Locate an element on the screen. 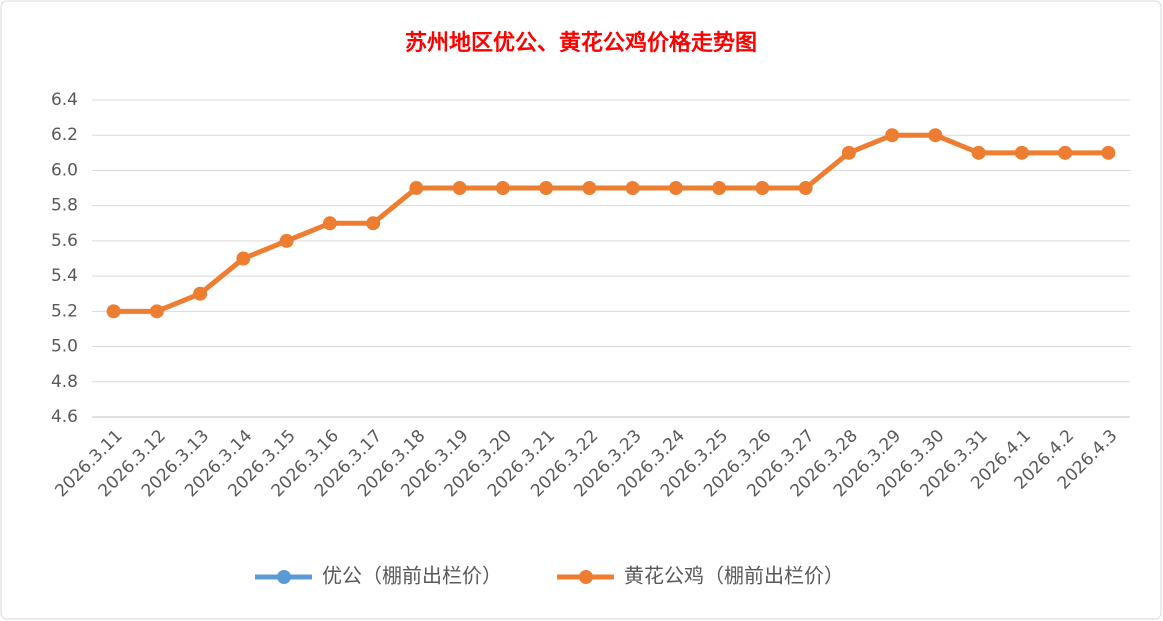 Image resolution: width=1163 pixels, height=621 pixels. y-tick-label: 5.6 is located at coordinates (64, 241).